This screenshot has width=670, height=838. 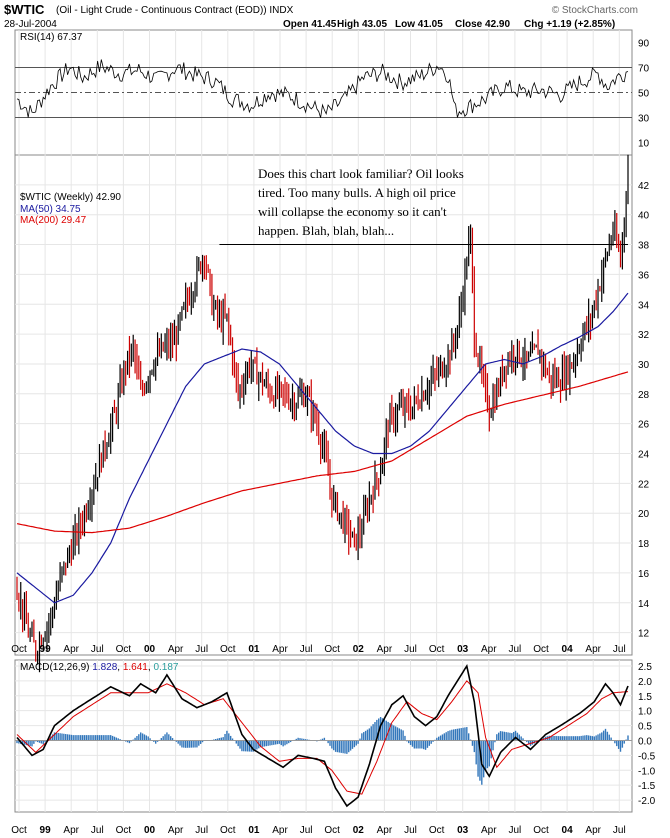 What do you see at coordinates (644, 69) in the screenshot?
I see `rsi-tick: 70` at bounding box center [644, 69].